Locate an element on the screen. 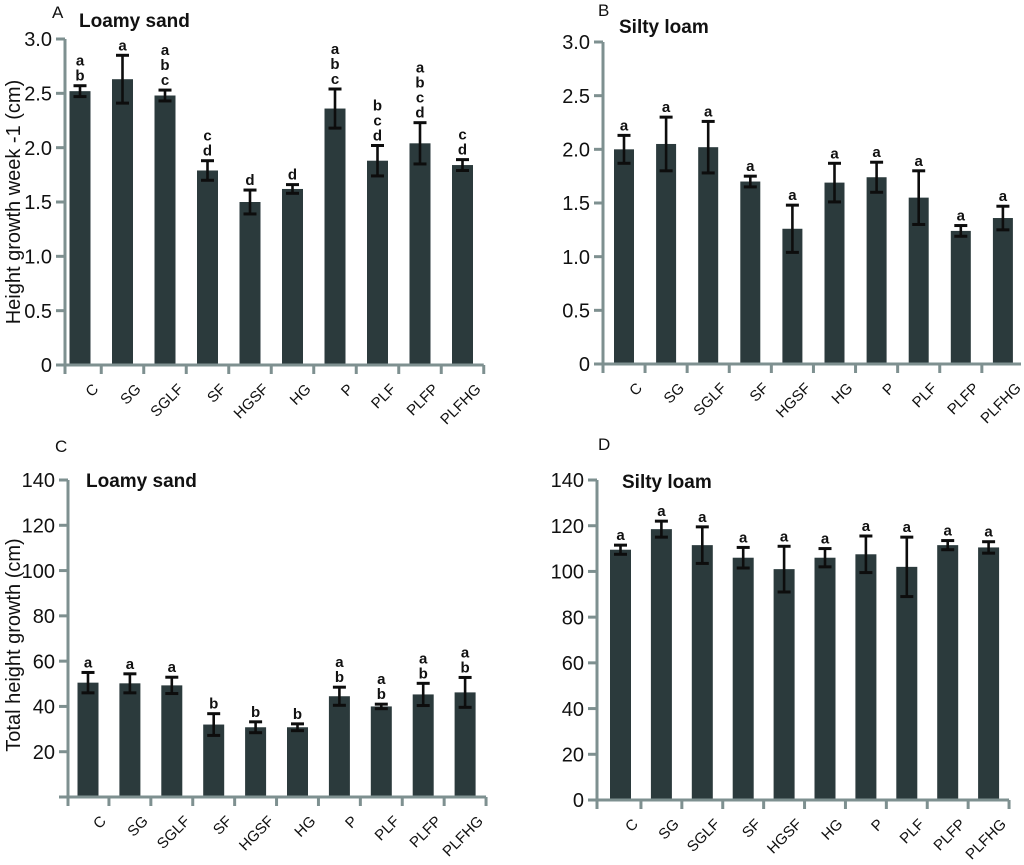 The image size is (1024, 865). significance-letter-PLF: b is located at coordinates (381, 694).